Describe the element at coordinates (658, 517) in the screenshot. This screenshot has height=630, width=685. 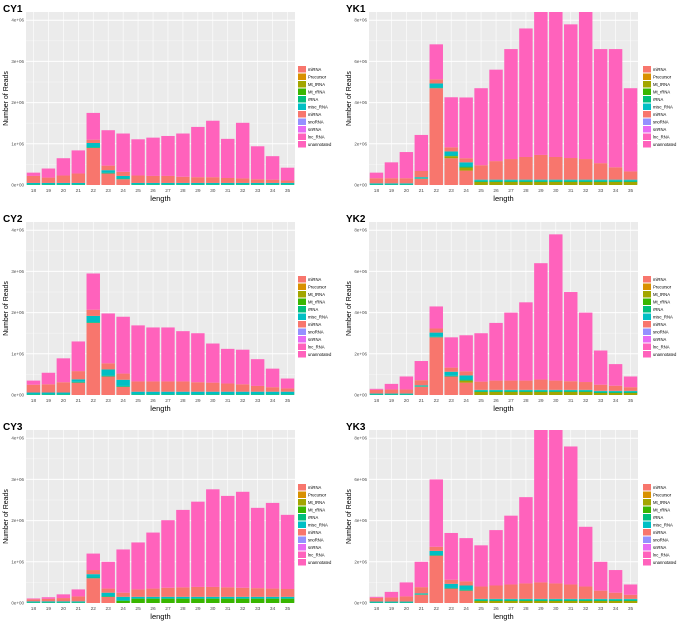
I see `legend-label: rRNA` at that location.